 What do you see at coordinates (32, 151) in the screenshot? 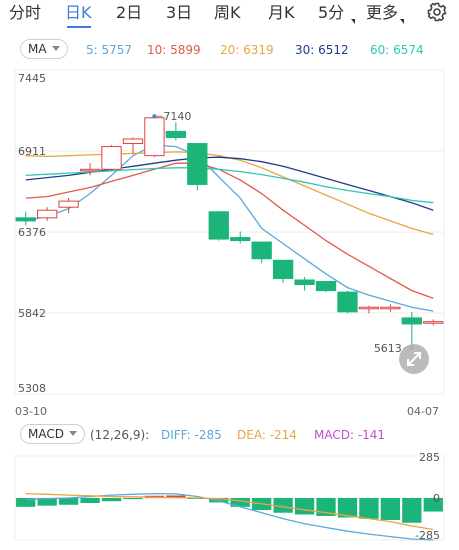
I see `y-tick-label: 6911` at bounding box center [32, 151].